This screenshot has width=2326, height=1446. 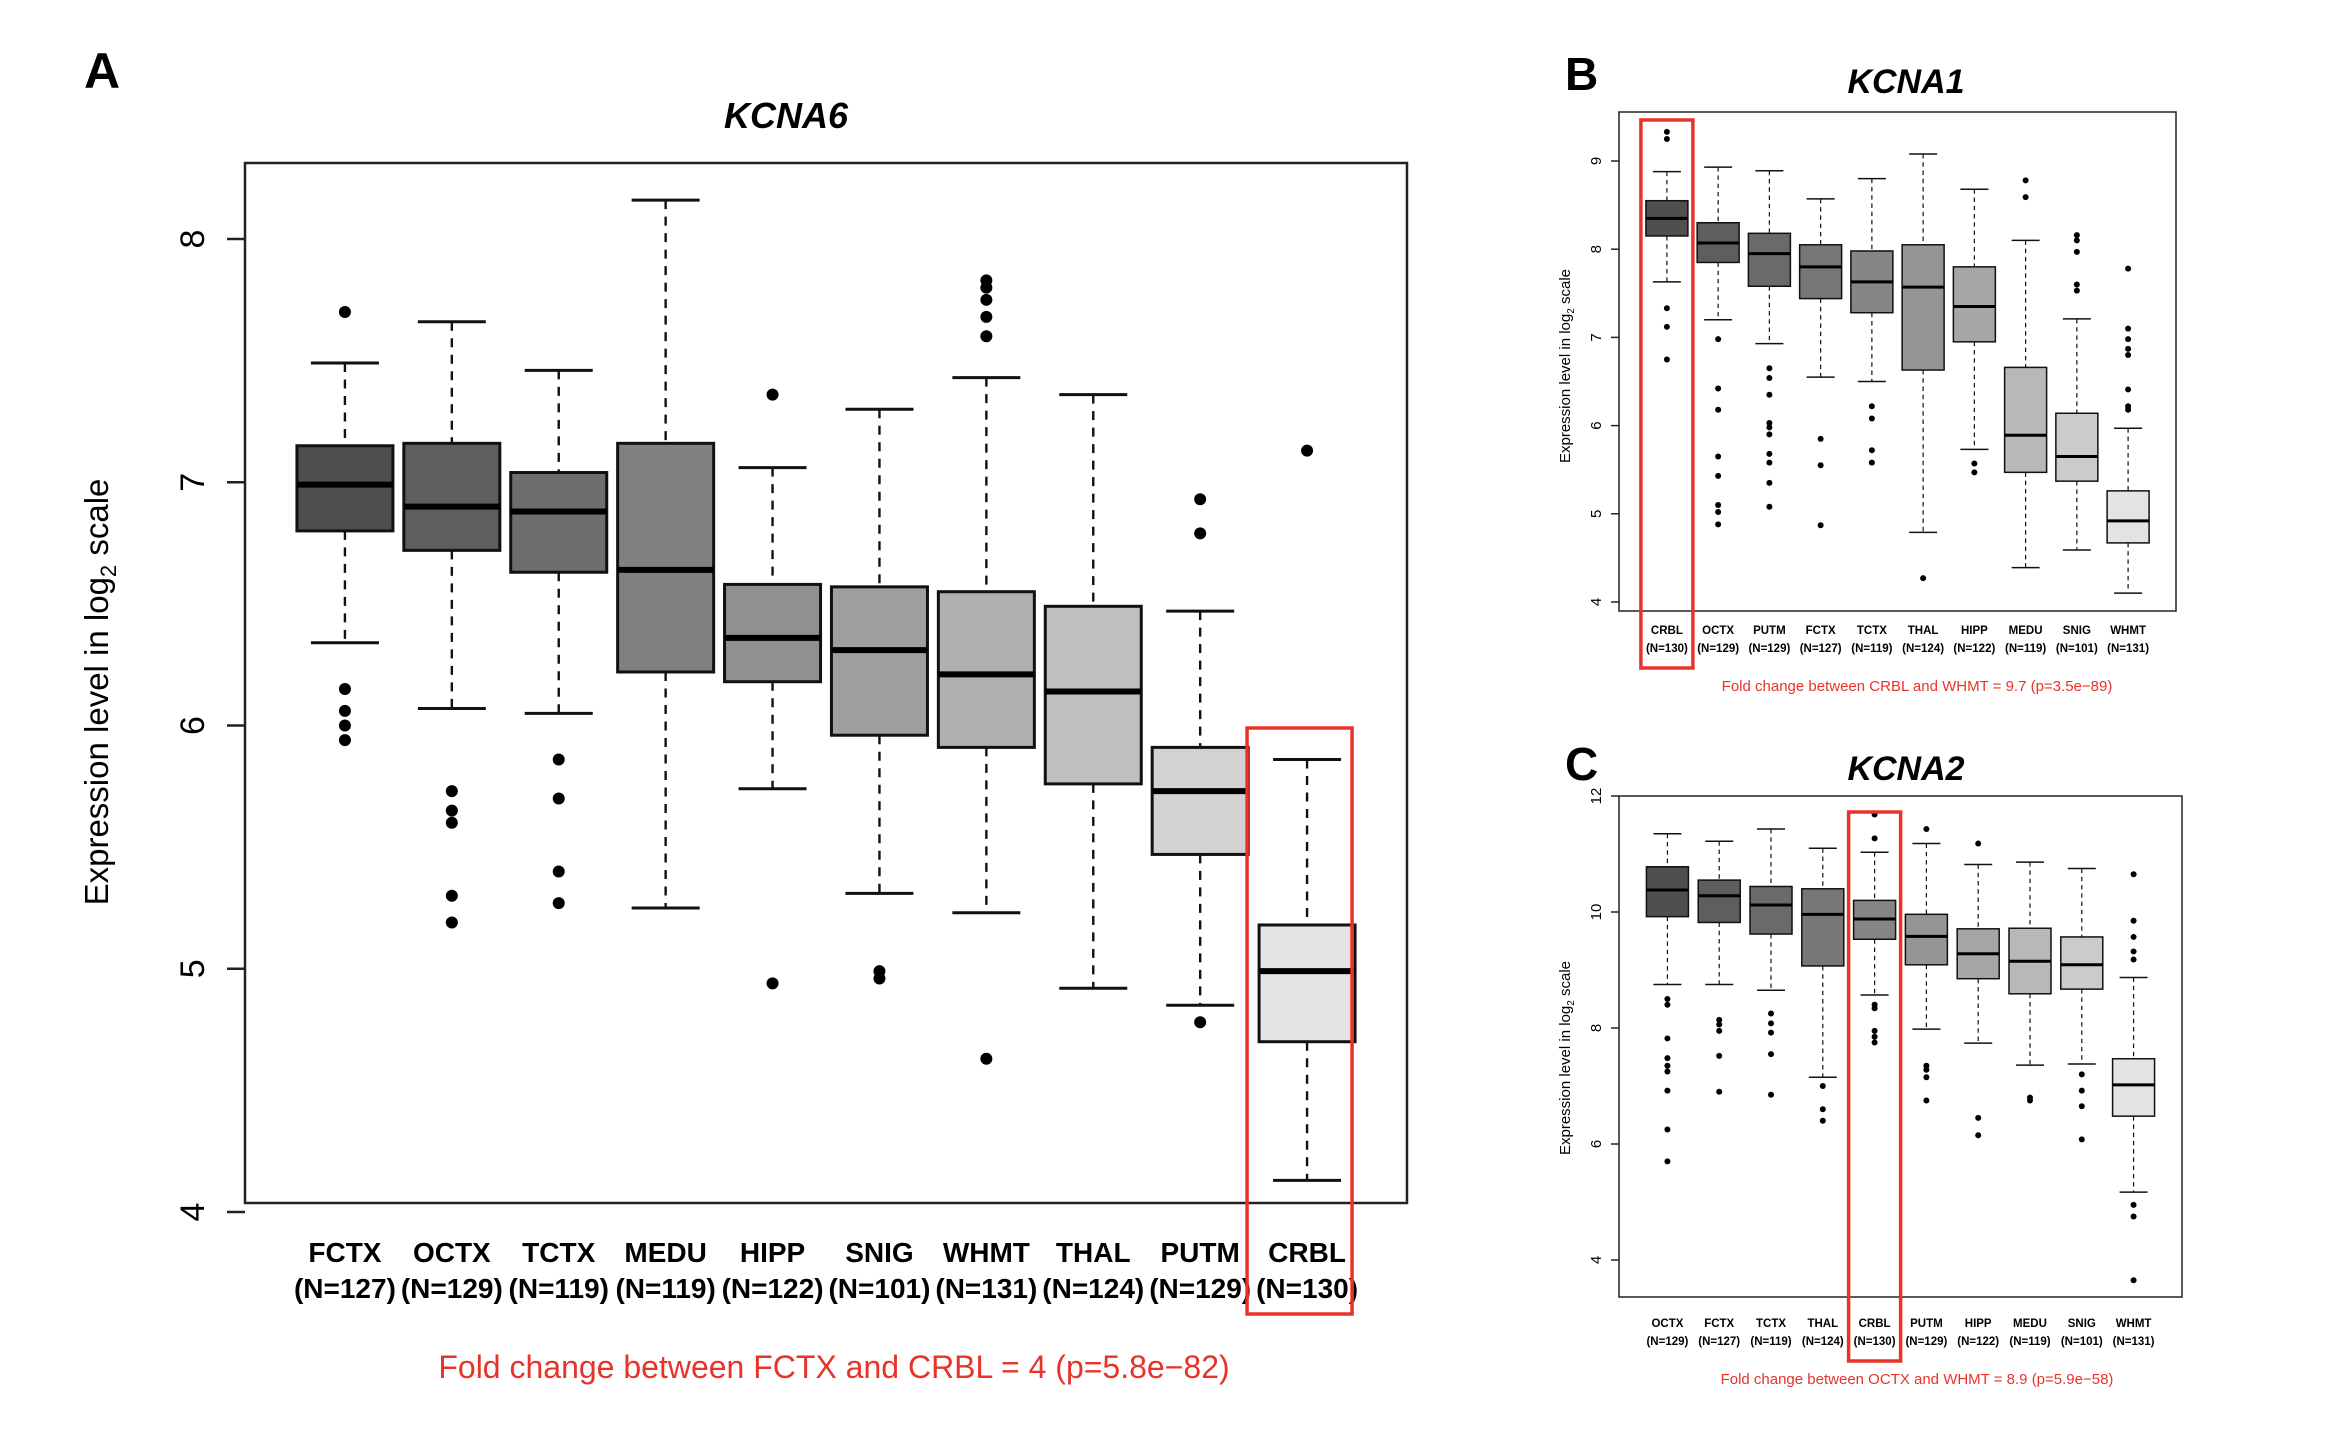 What do you see at coordinates (1874, 1086) in the screenshot?
I see `highlight-box` at bounding box center [1874, 1086].